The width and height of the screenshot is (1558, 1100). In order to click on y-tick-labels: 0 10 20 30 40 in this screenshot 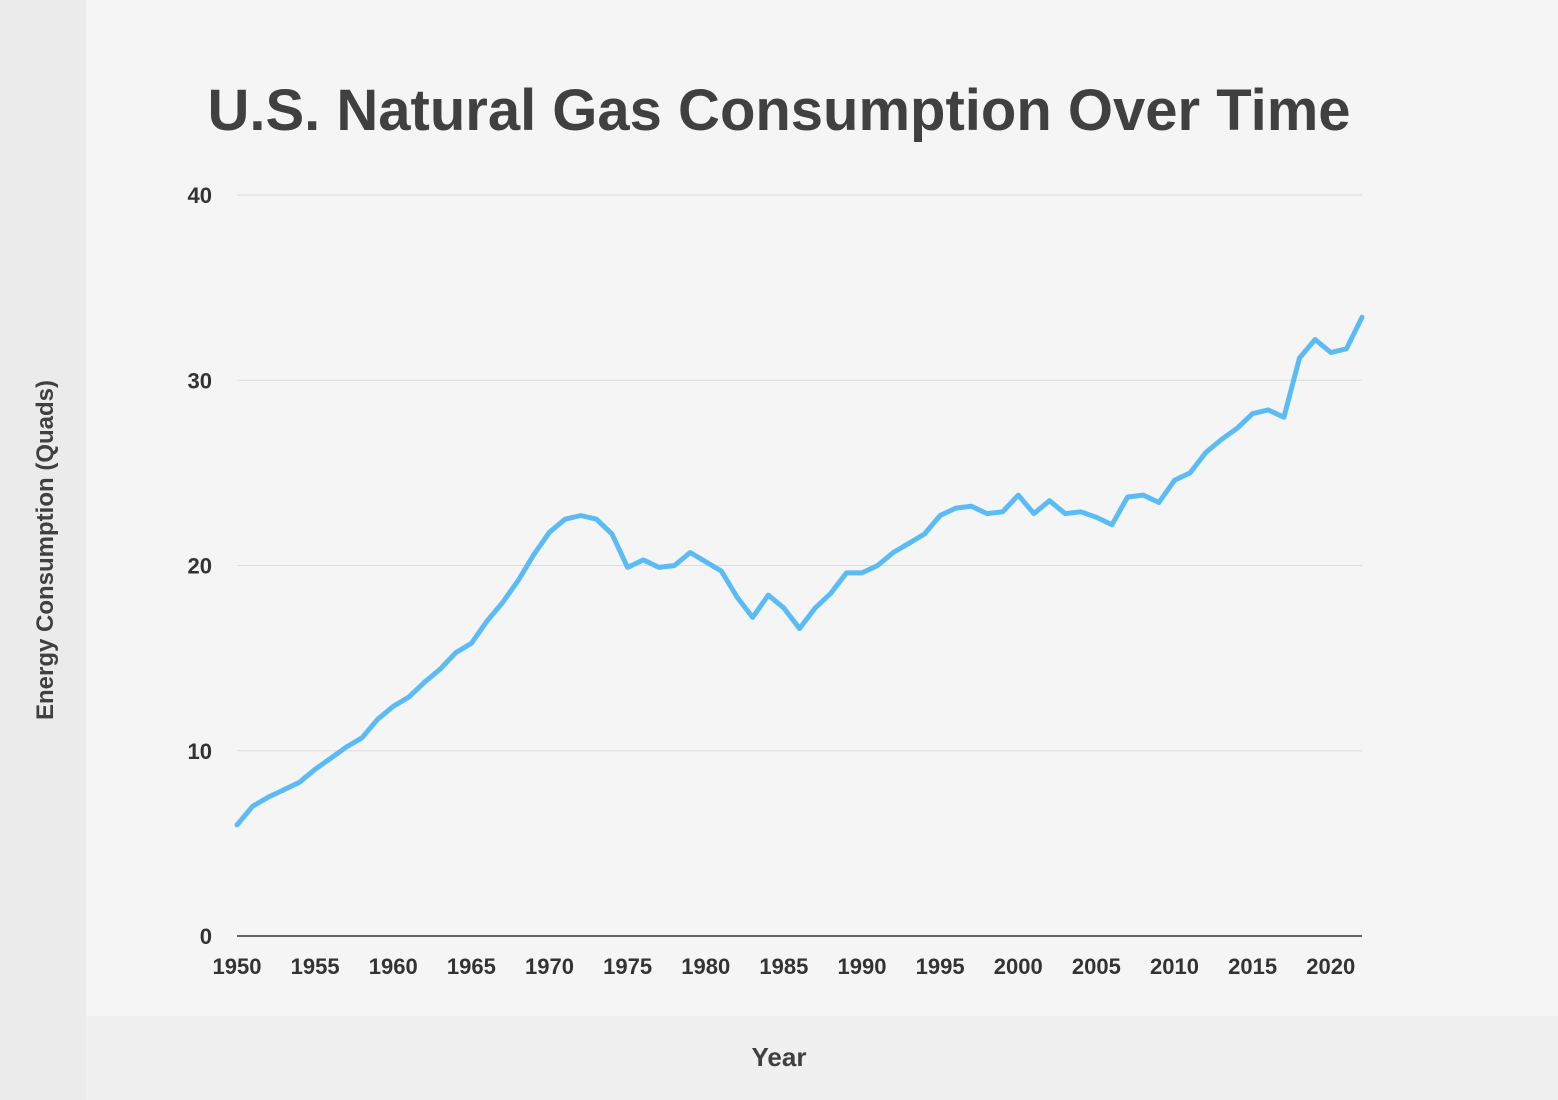, I will do `click(200, 566)`.